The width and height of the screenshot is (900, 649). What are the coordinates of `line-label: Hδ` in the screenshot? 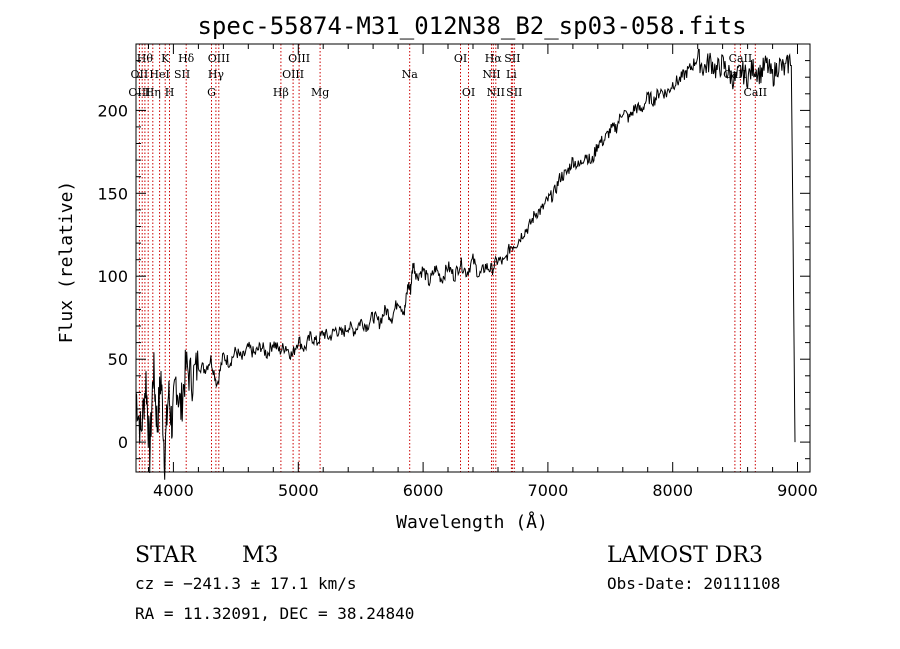 It's located at (186, 58).